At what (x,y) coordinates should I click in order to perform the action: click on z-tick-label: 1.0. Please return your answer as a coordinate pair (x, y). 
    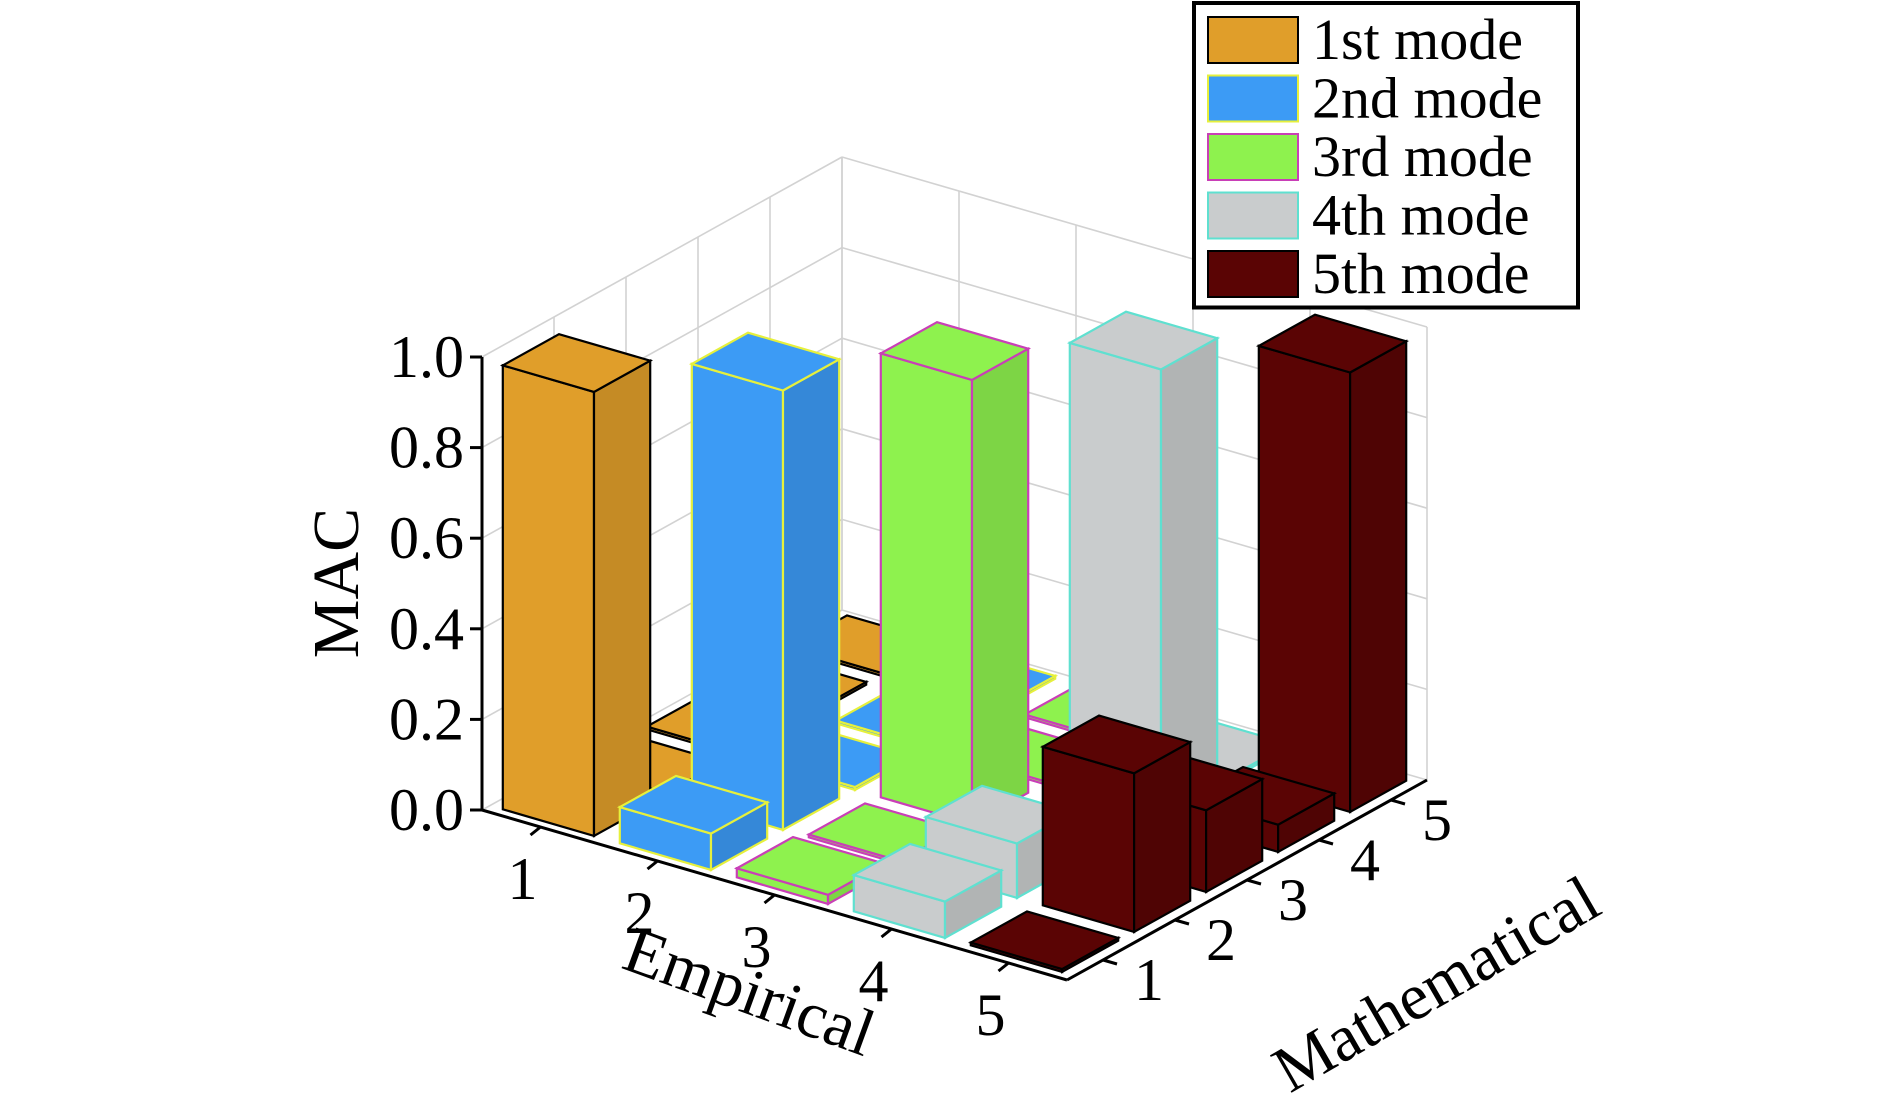
    Looking at the image, I should click on (426, 357).